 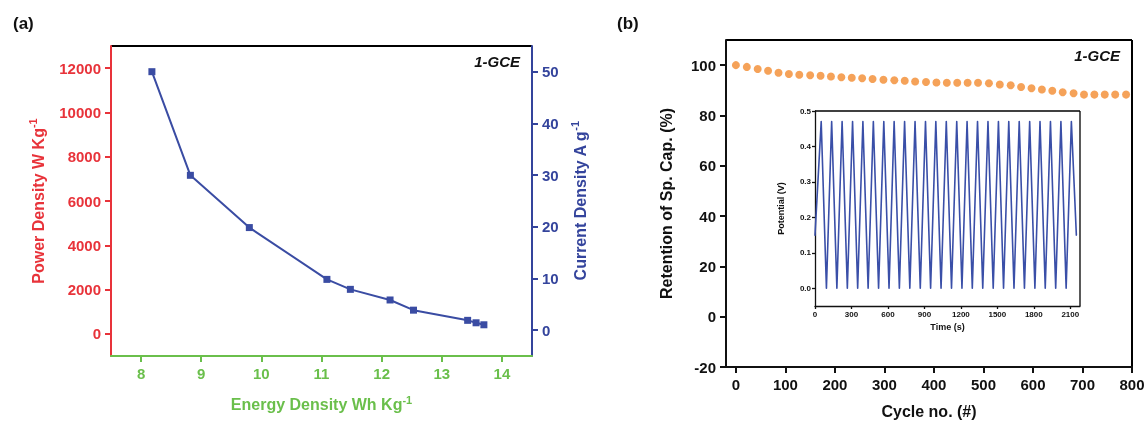 What do you see at coordinates (805, 288) in the screenshot?
I see `y-tick-label: 0.0` at bounding box center [805, 288].